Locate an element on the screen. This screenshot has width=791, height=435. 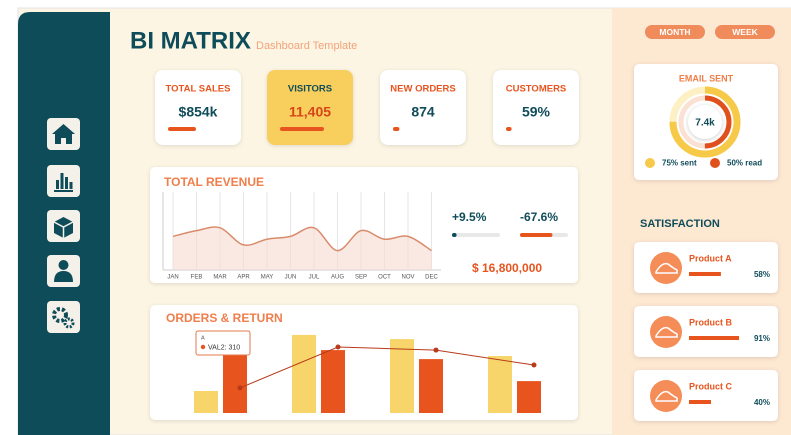
kpi-value: 11,405 is located at coordinates (310, 112).